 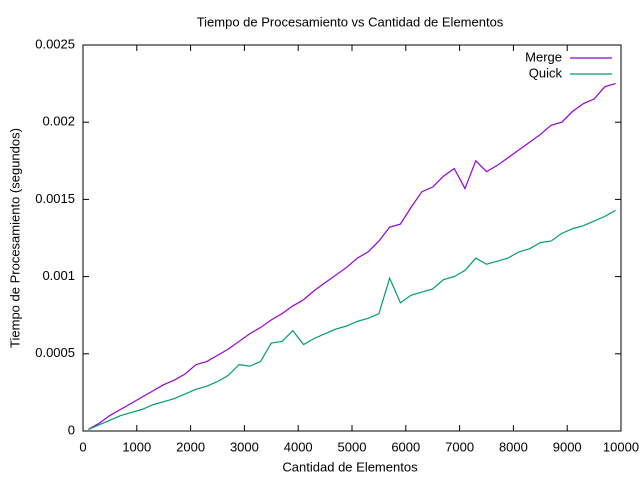 What do you see at coordinates (405, 446) in the screenshot?
I see `x-tick-label: 6000` at bounding box center [405, 446].